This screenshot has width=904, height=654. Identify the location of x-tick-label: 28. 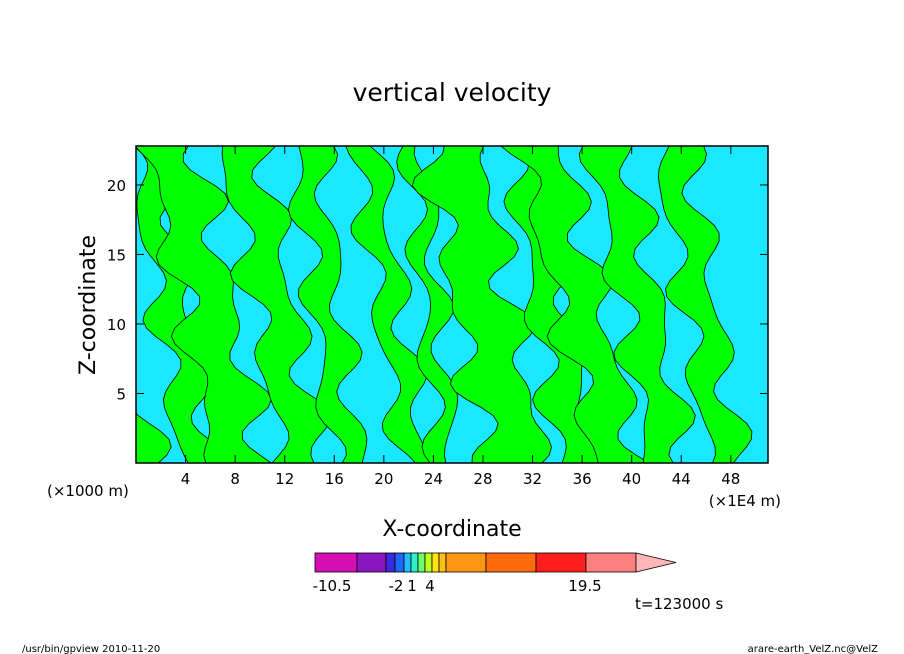
(482, 479).